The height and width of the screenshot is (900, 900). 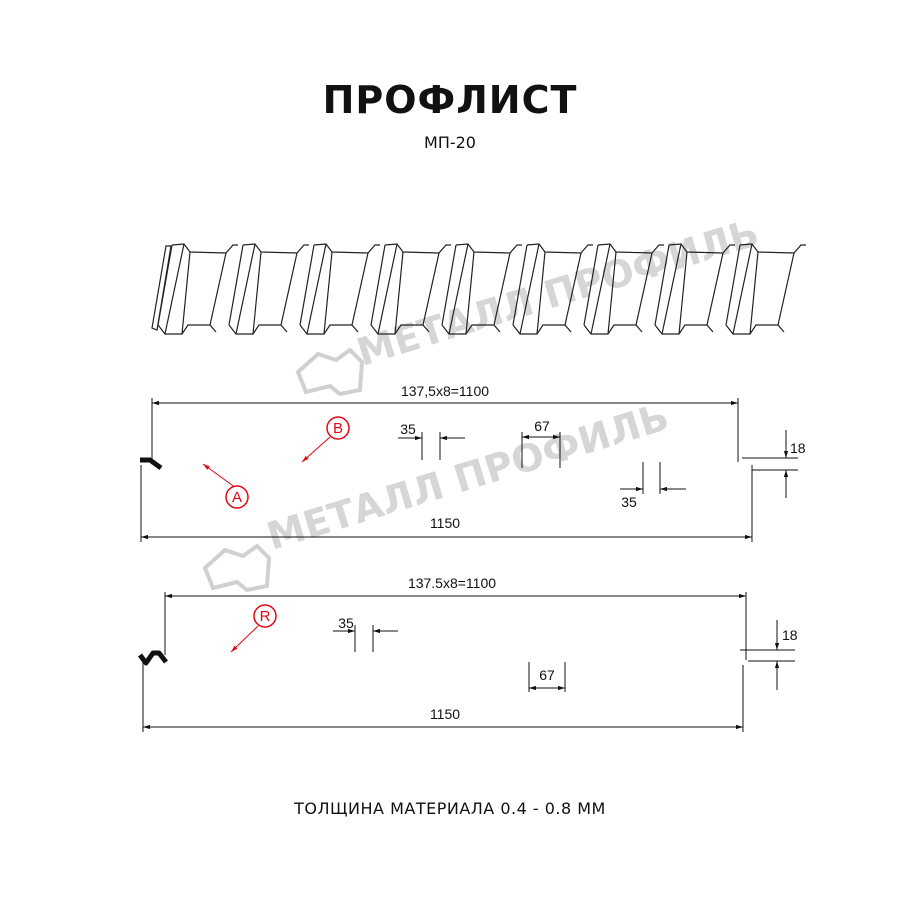 I want to click on marker-b, so click(x=338, y=428).